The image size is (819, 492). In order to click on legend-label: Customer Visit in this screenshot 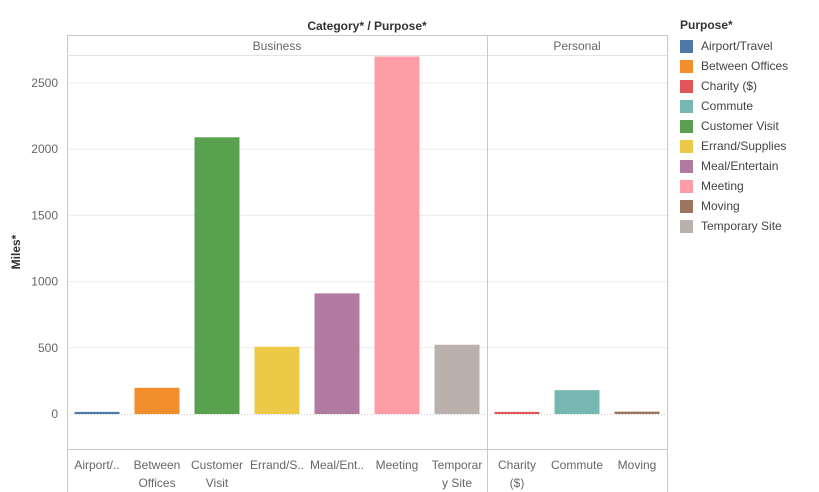, I will do `click(740, 126)`.